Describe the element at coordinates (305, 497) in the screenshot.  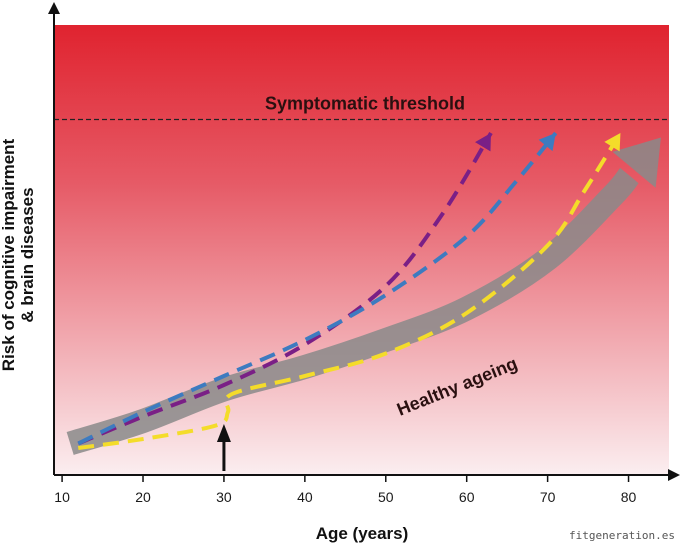
I see `x-tick-label-40: 40` at that location.